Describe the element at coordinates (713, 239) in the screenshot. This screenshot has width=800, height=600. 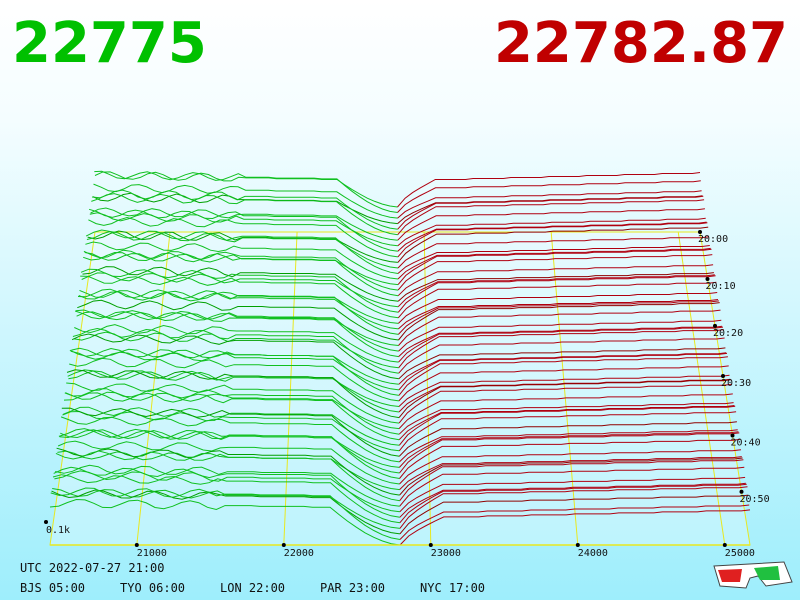
I see `time-tick-label: 20:00` at that location.